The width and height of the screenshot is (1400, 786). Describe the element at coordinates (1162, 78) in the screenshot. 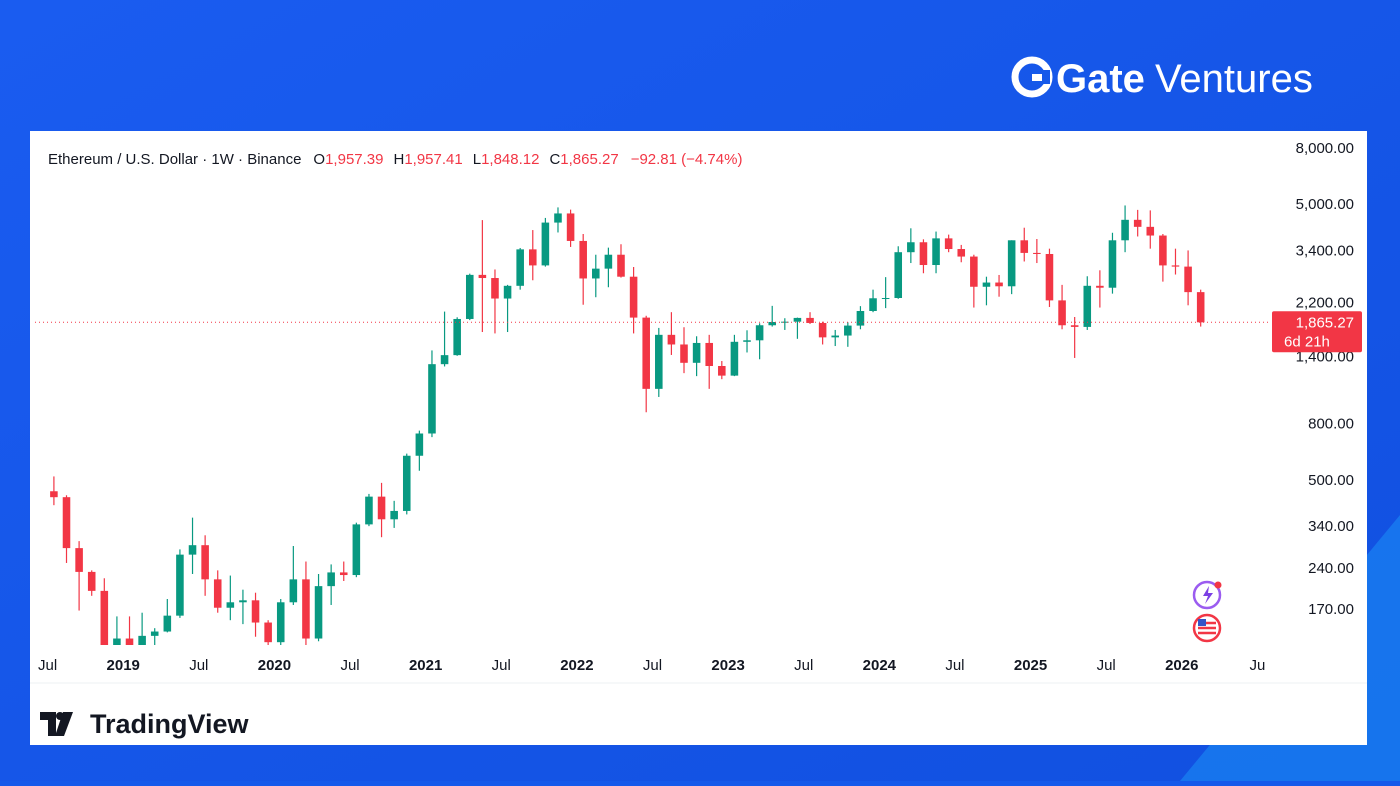

I see `brand-logo: Gate Ventures` at that location.